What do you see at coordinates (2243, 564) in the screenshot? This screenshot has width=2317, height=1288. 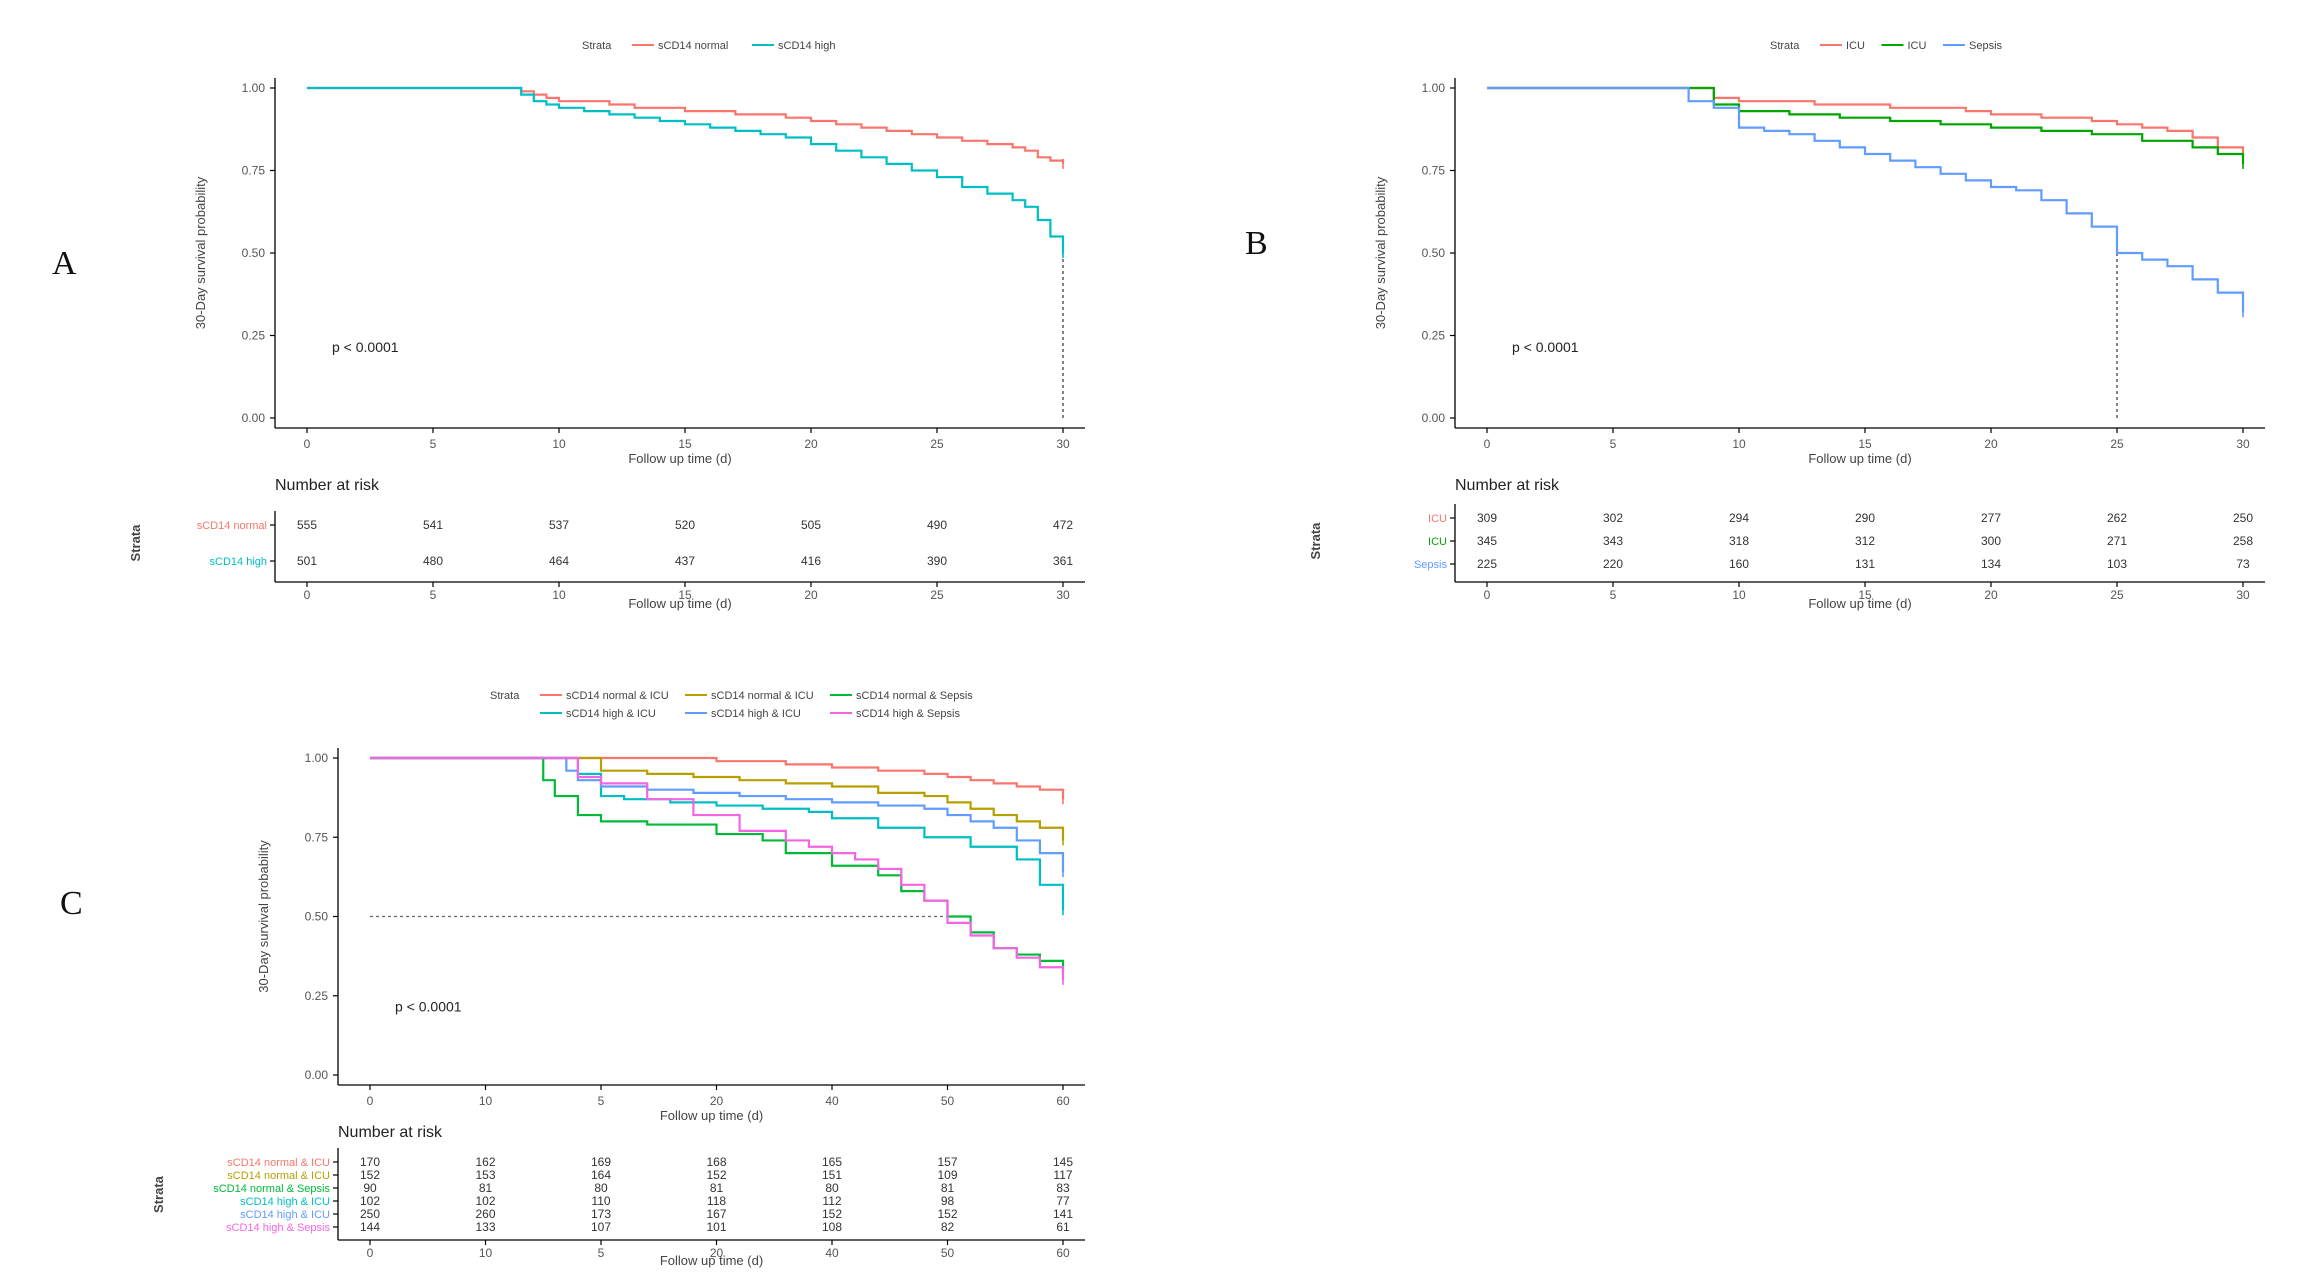 I see `risk-value: 73` at bounding box center [2243, 564].